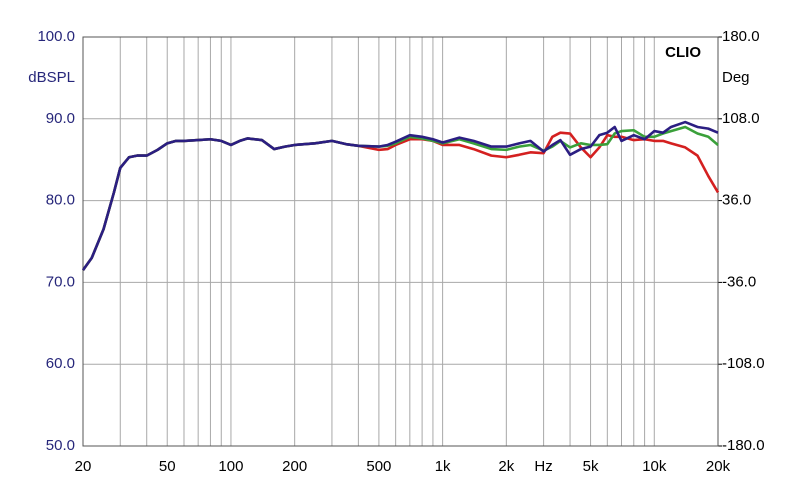 This screenshot has width=800, height=504. Describe the element at coordinates (741, 118) in the screenshot. I see `y2-tick-label: 108.0` at that location.